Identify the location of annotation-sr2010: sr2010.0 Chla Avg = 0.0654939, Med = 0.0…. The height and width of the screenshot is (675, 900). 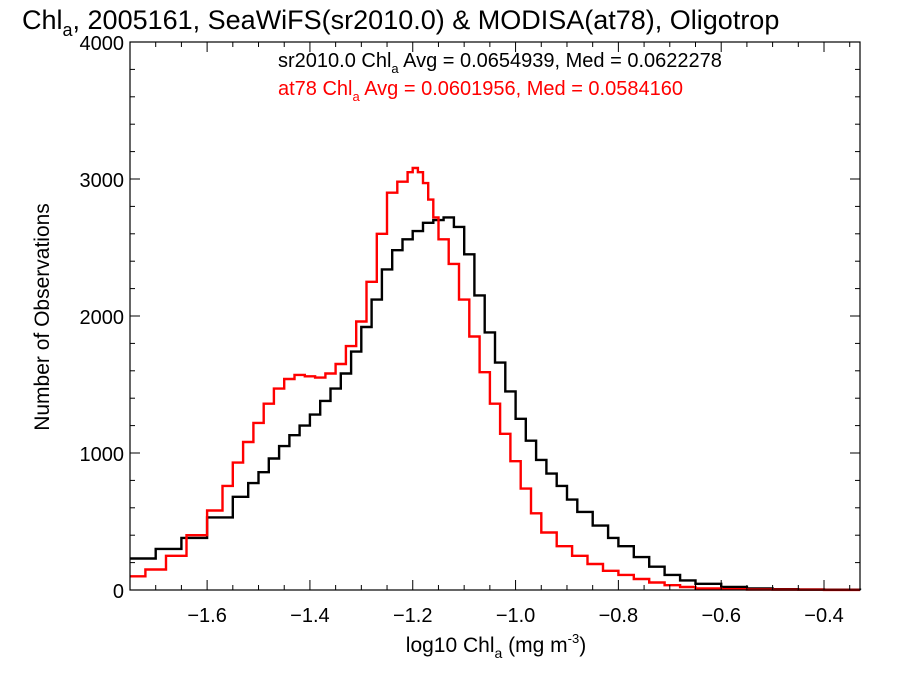
(500, 63).